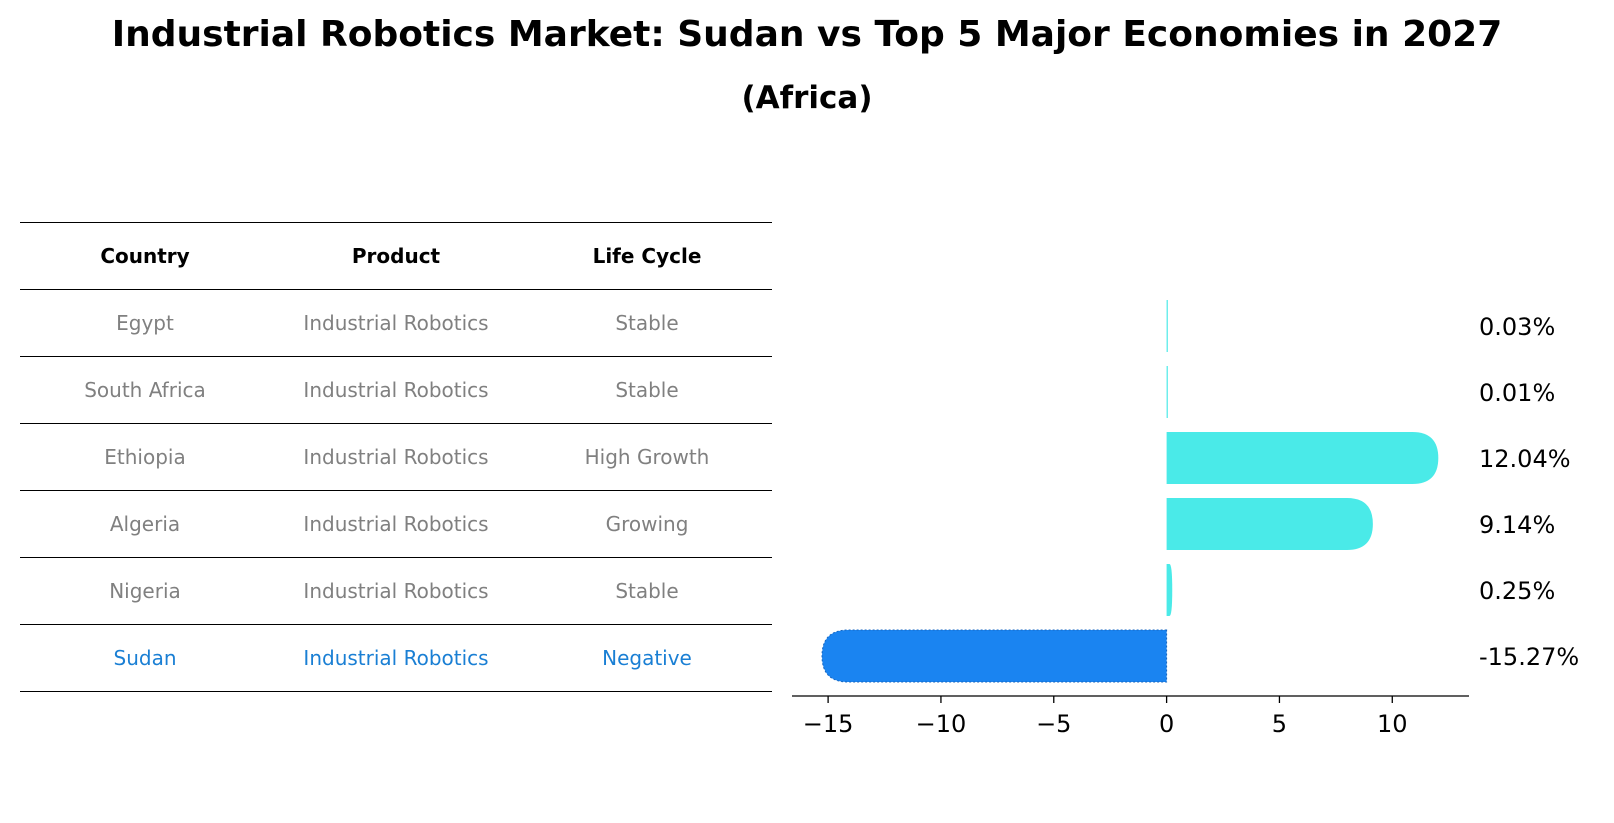 The height and width of the screenshot is (823, 1614). Describe the element at coordinates (1167, 392) in the screenshot. I see `bar-south-africa` at that location.